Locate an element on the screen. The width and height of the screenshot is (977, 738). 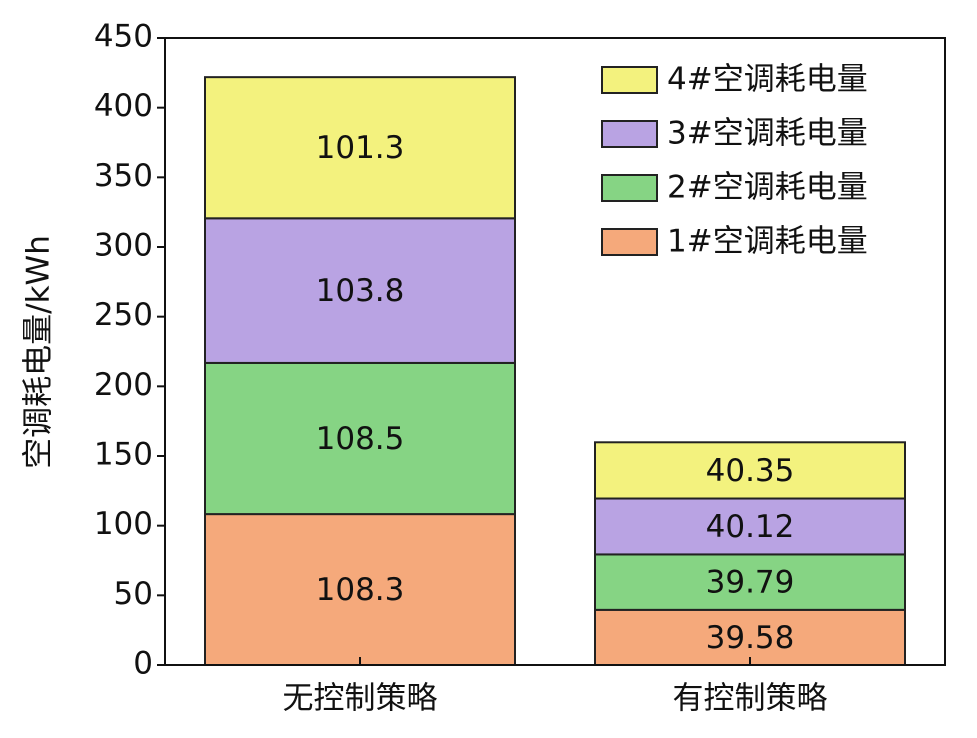
y-tick-label: 450 is located at coordinates (123, 37).